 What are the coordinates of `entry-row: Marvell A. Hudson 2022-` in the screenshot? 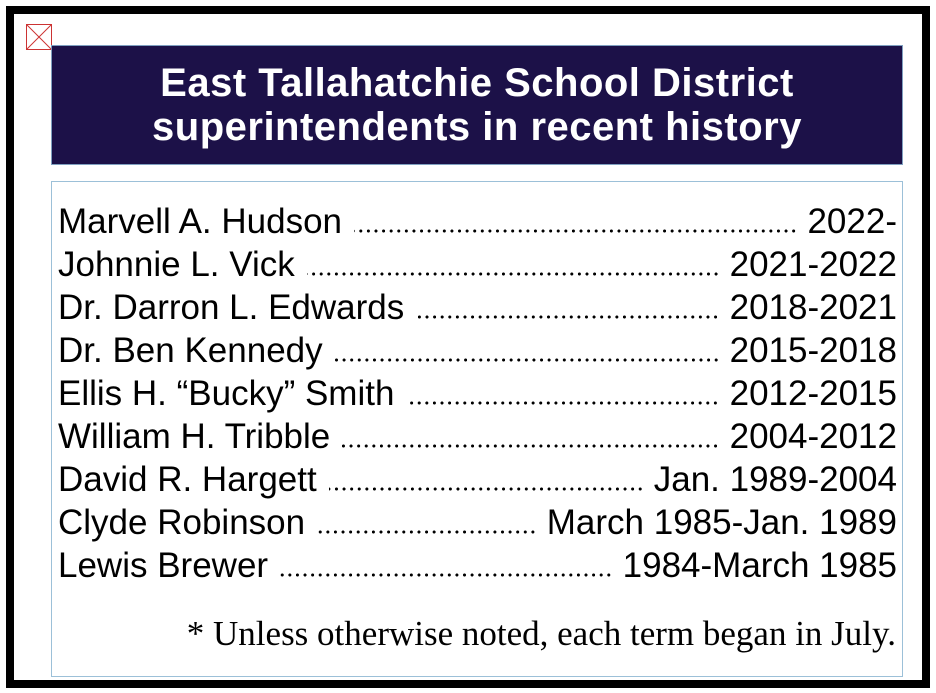 It's located at (477, 221).